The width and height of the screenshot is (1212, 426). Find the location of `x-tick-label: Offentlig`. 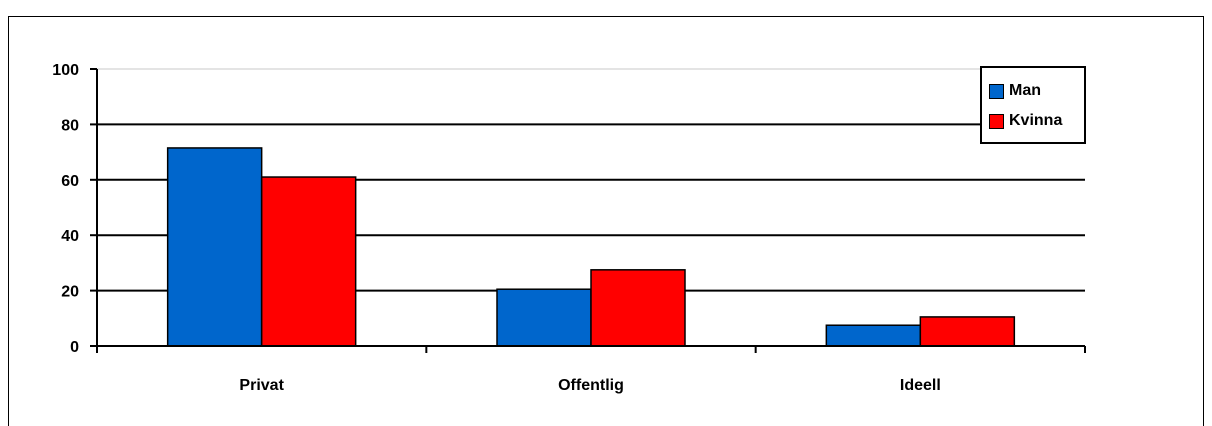

x-tick-label: Offentlig is located at coordinates (591, 385).